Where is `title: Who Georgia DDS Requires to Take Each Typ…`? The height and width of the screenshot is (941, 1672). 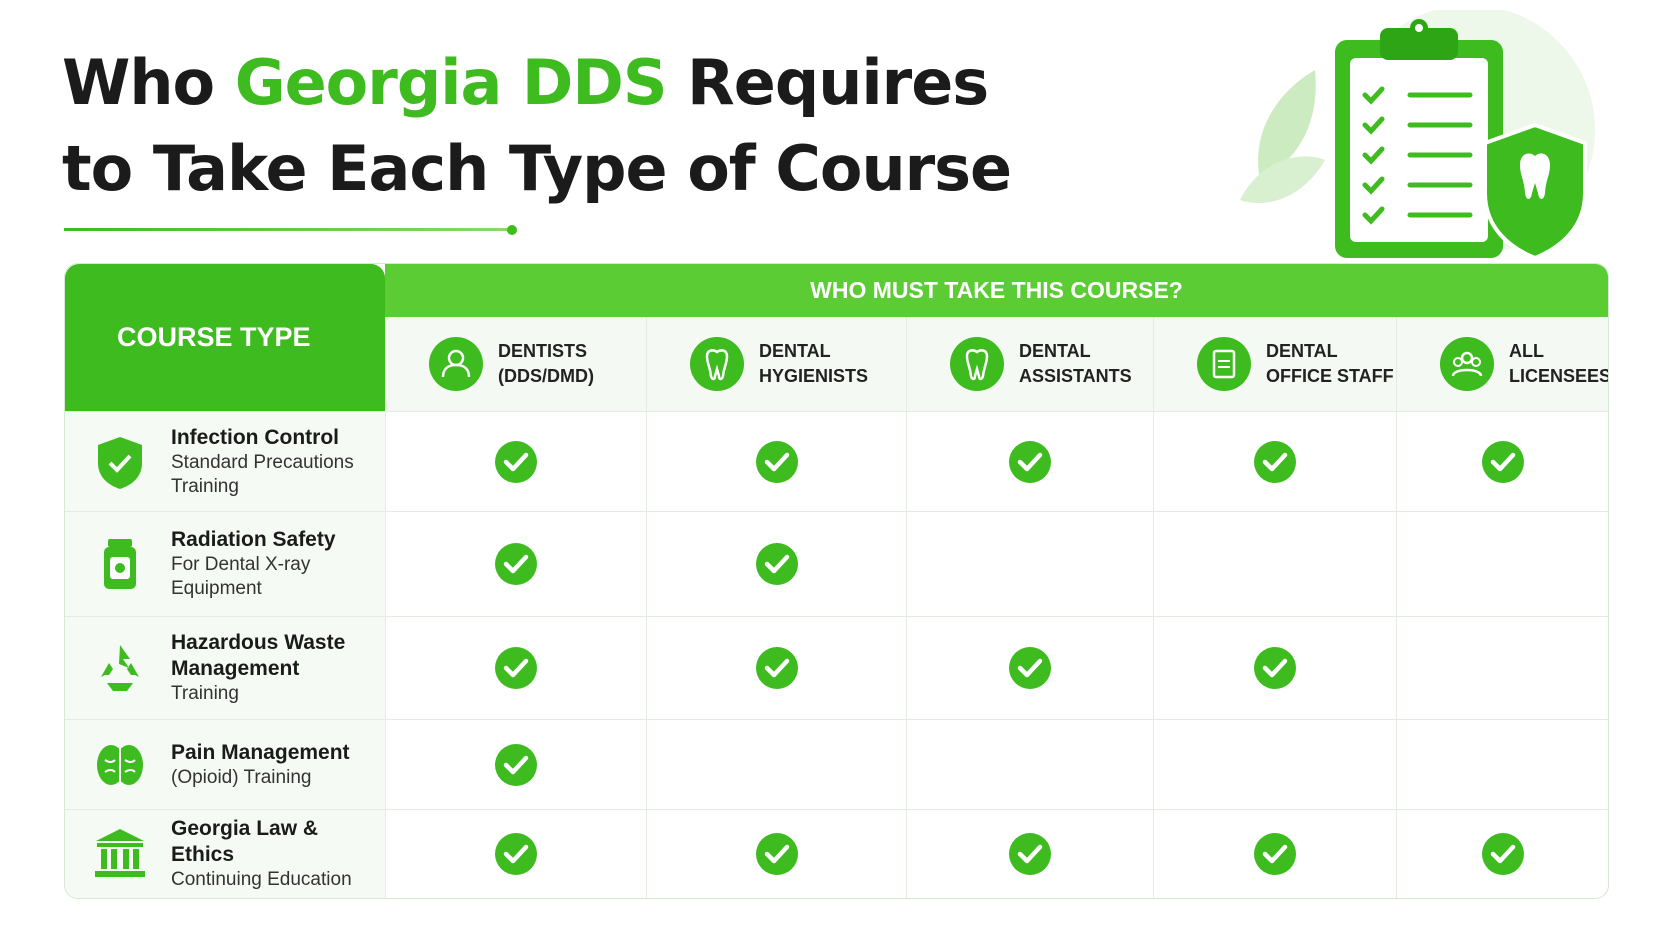
title: Who Georgia DDS Requires to Take Each Typ… is located at coordinates (537, 126).